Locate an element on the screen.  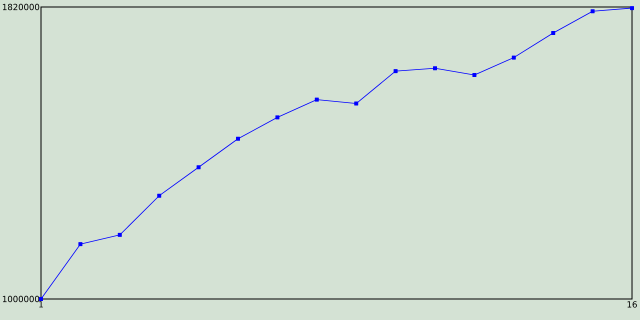
y-tick-label: 1000000 is located at coordinates (21, 299).